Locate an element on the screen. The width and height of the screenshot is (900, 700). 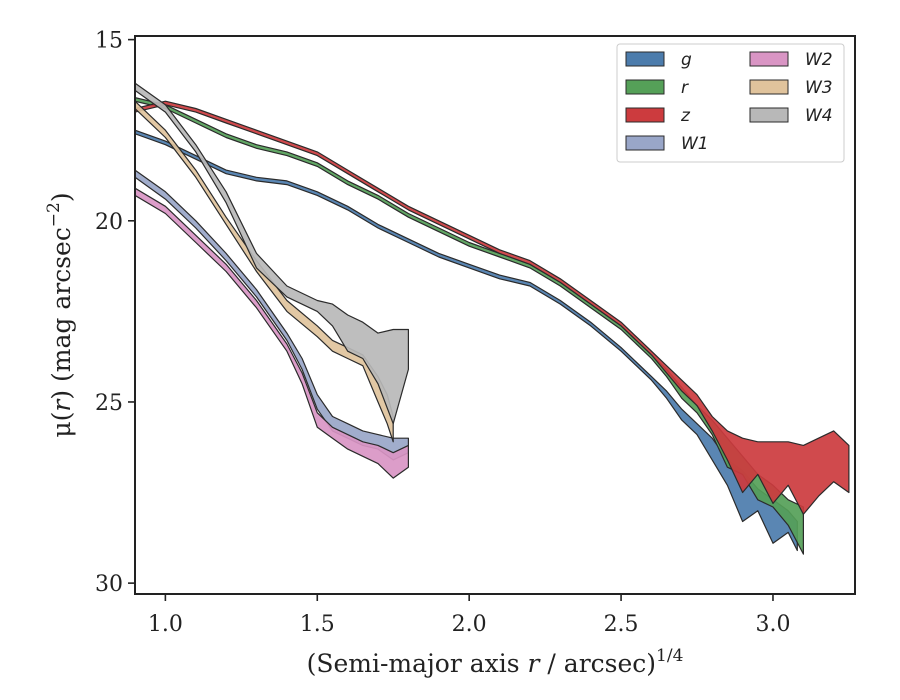
x-axis-title: (Semi-major axis r / arcsec)1/4 is located at coordinates (495, 662).